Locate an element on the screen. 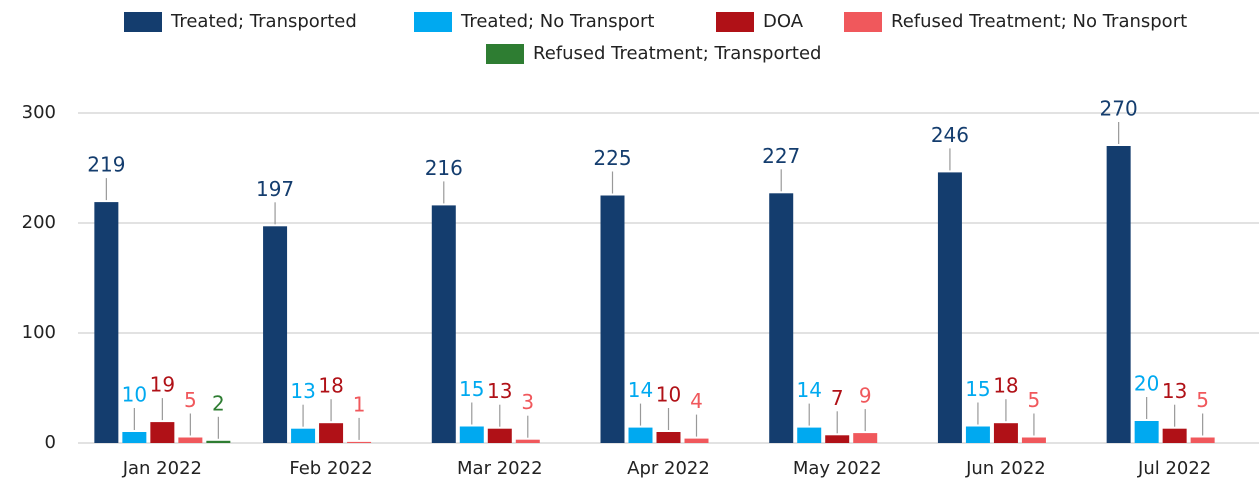  legend-label: Treated; No Transport is located at coordinates (557, 21).